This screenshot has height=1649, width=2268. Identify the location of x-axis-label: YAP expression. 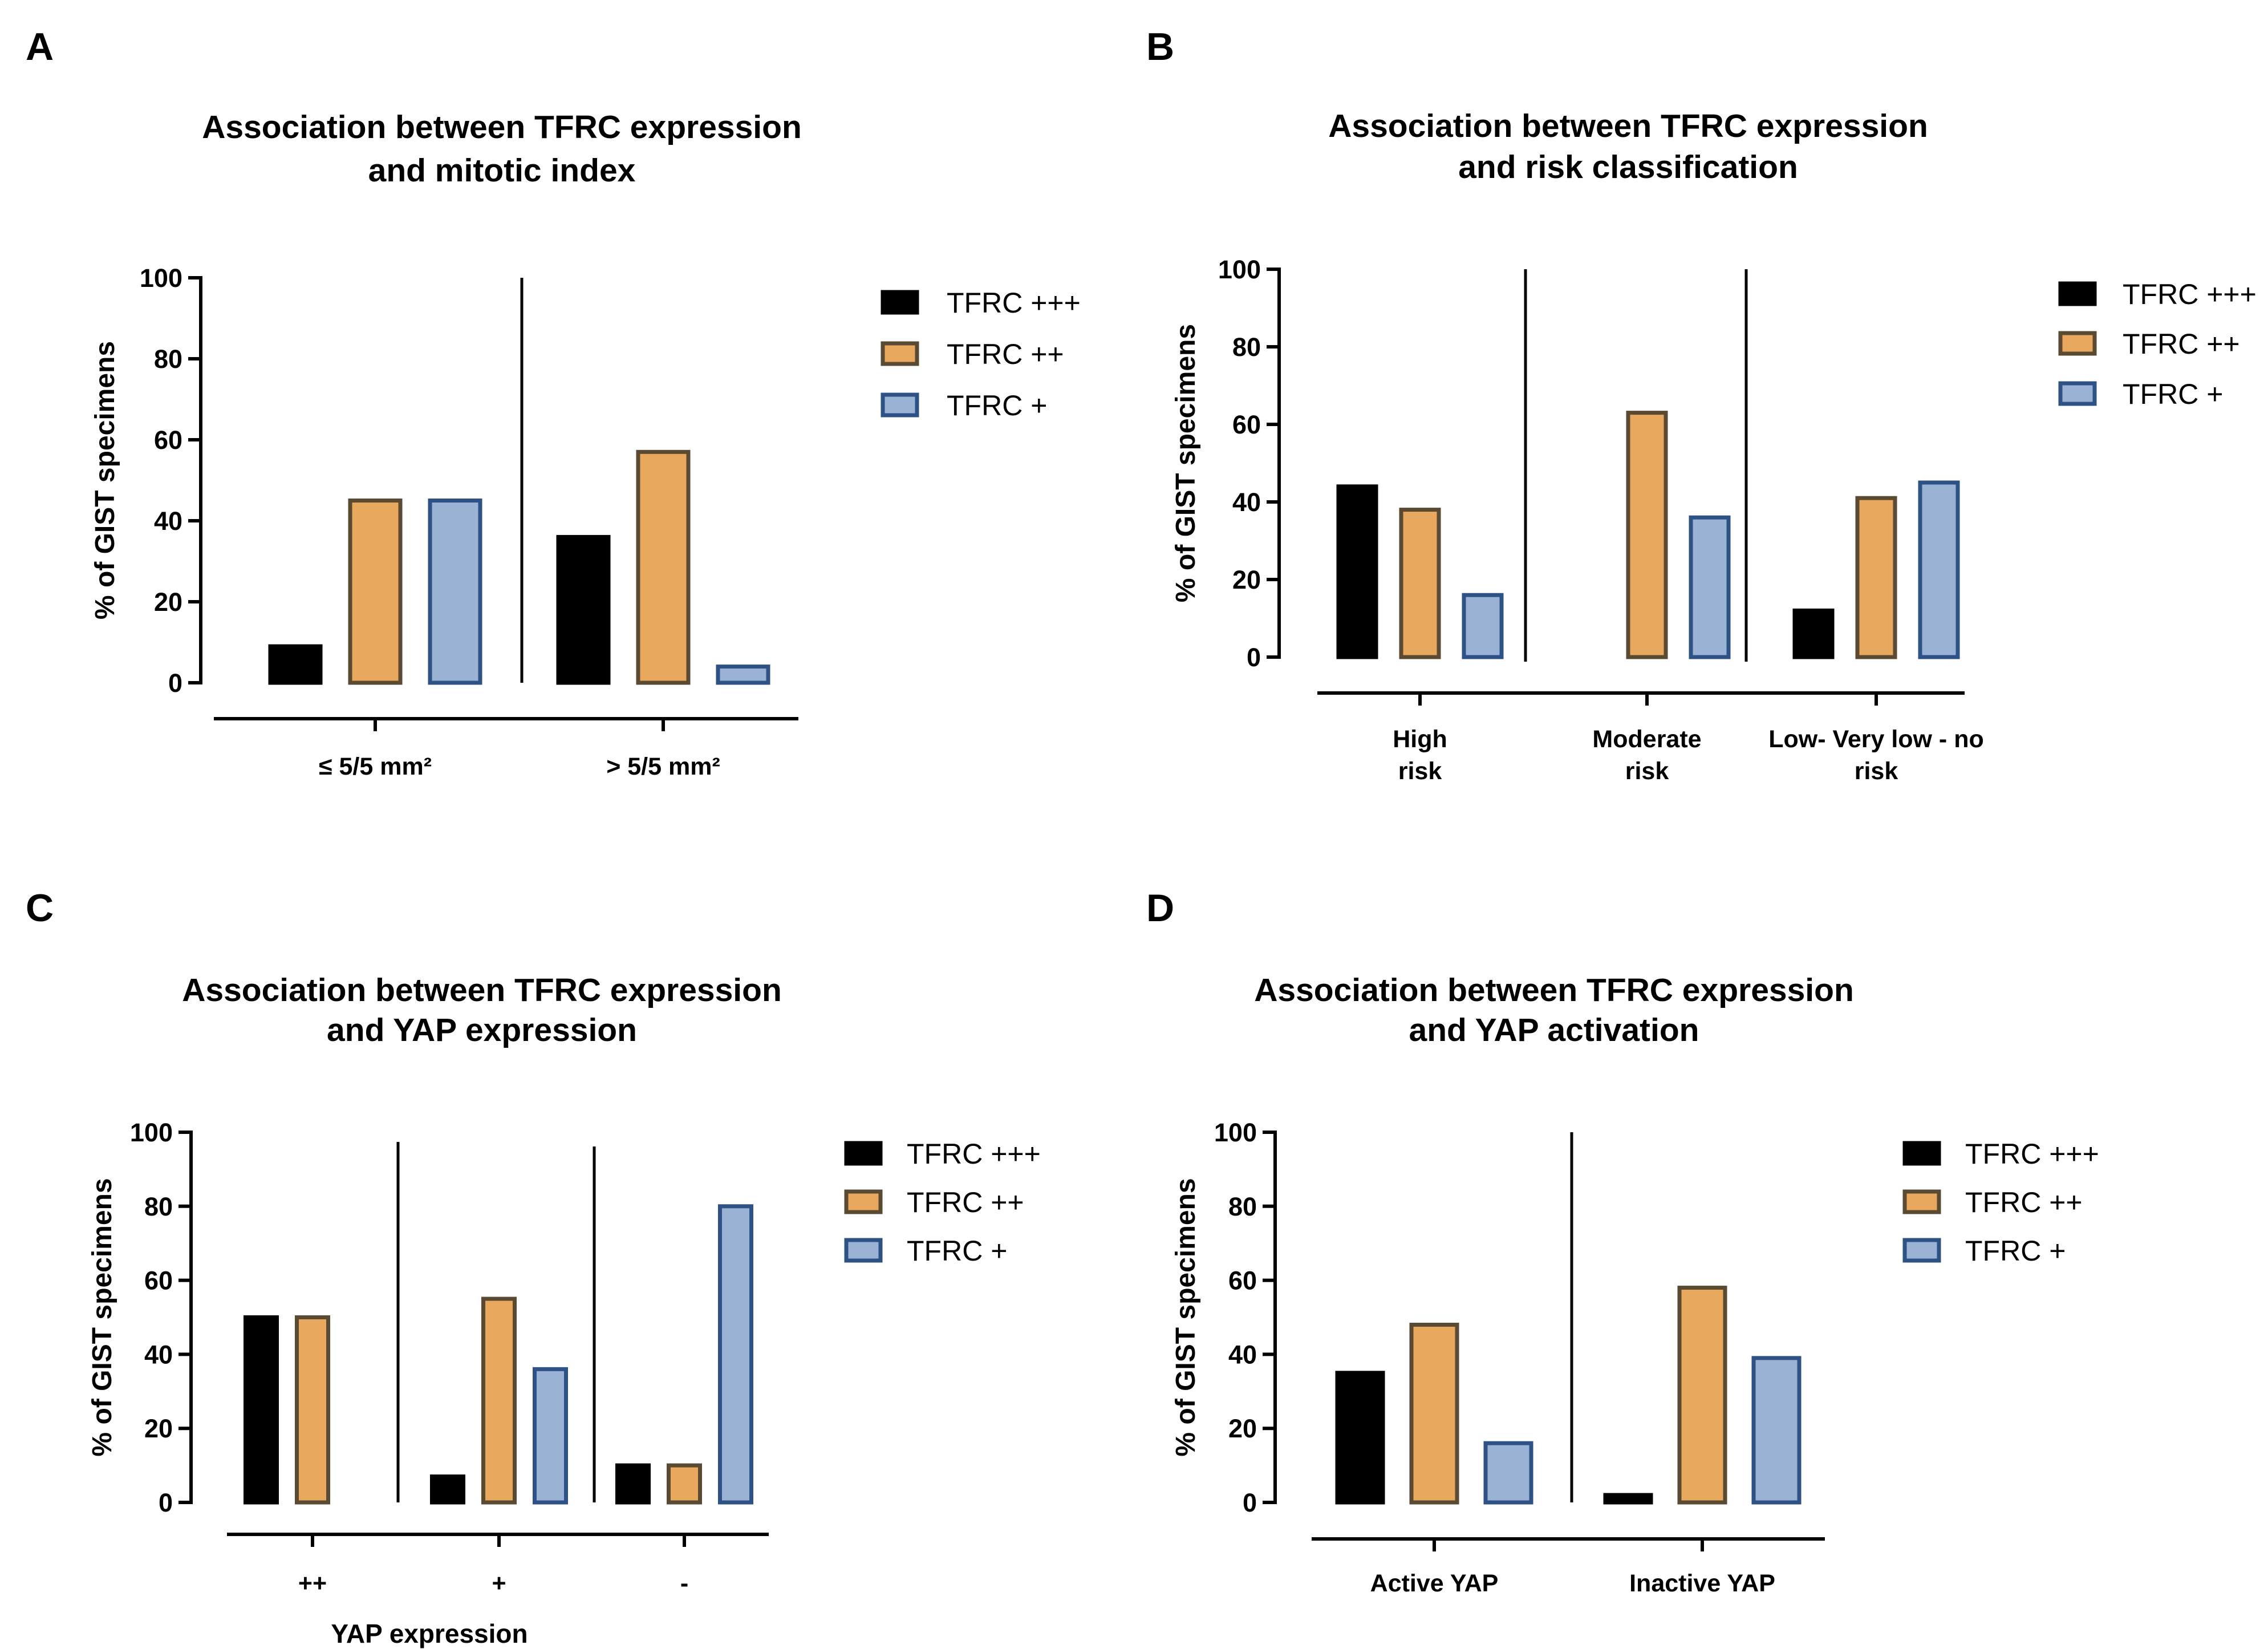
(430, 1634).